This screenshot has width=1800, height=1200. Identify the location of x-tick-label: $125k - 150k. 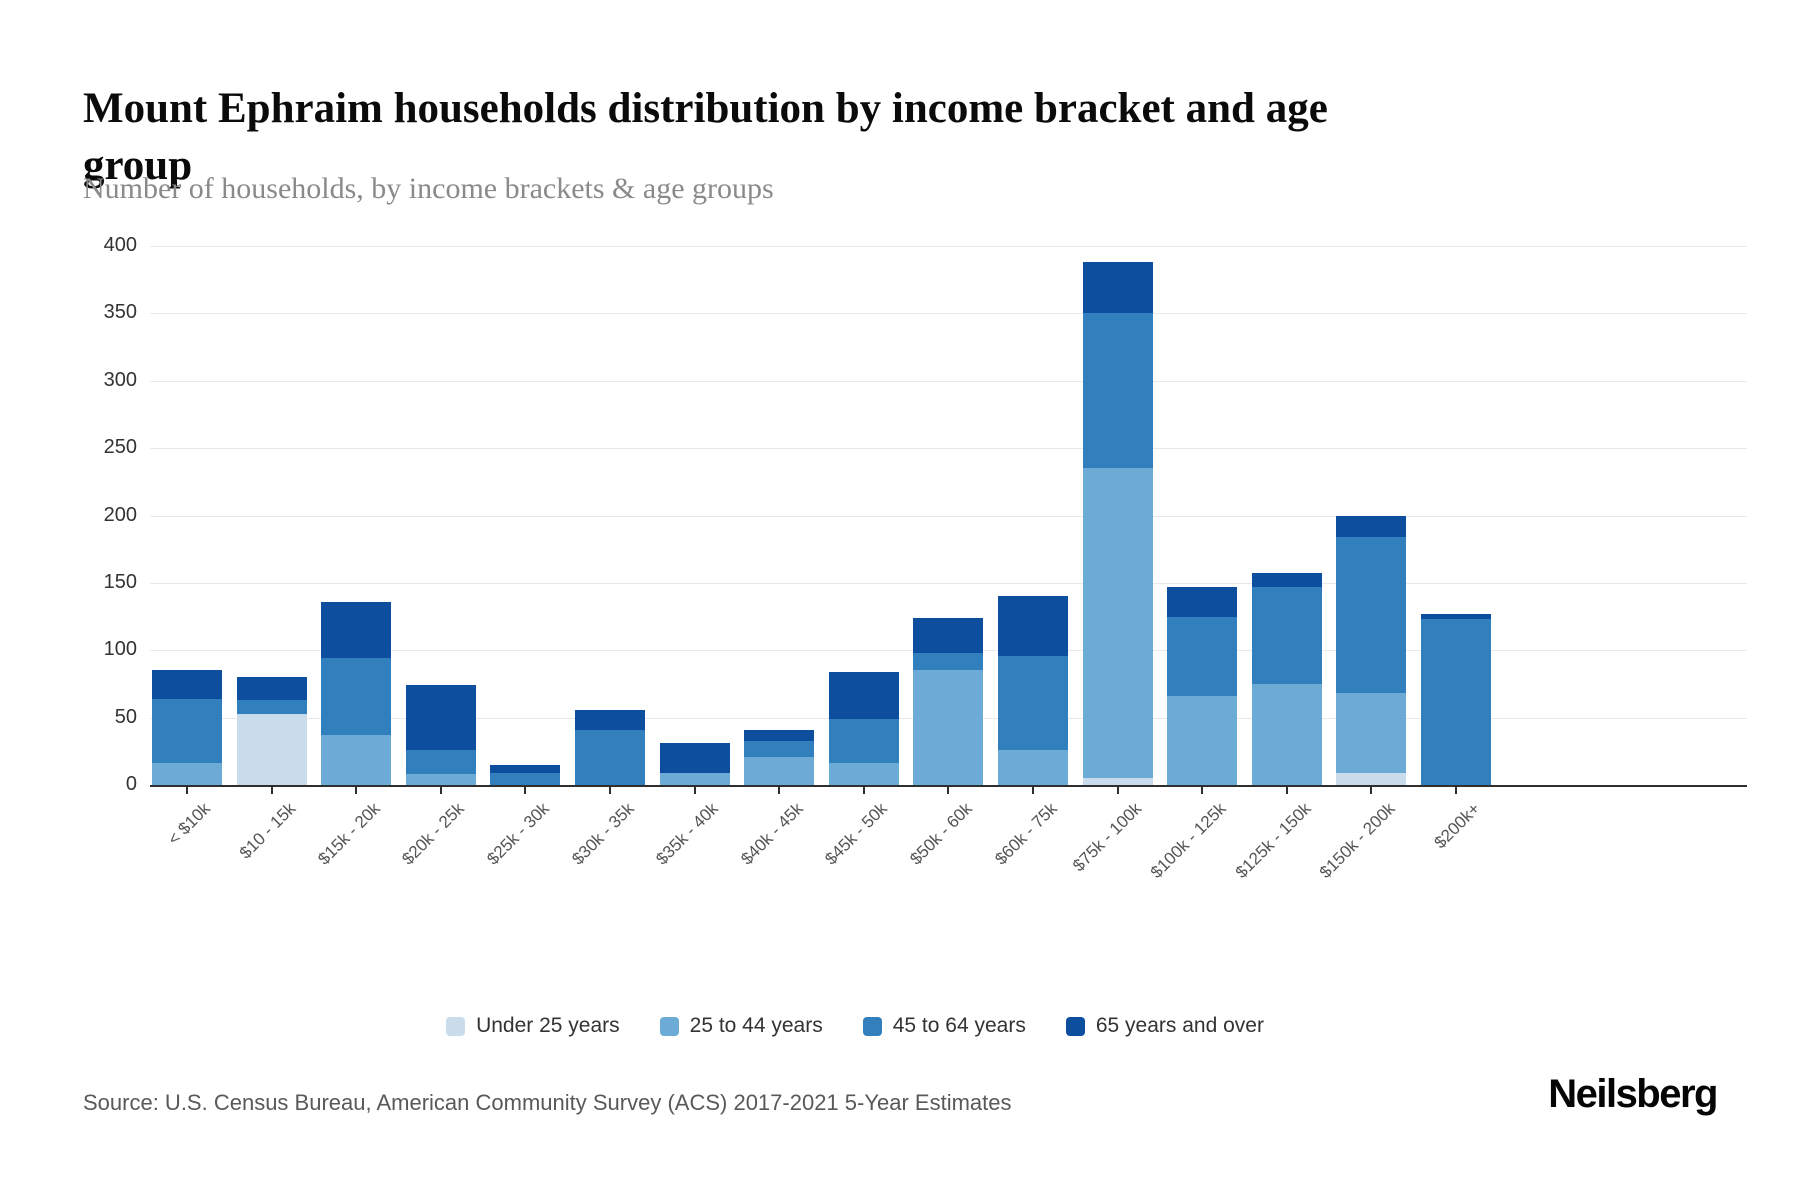
(1273, 840).